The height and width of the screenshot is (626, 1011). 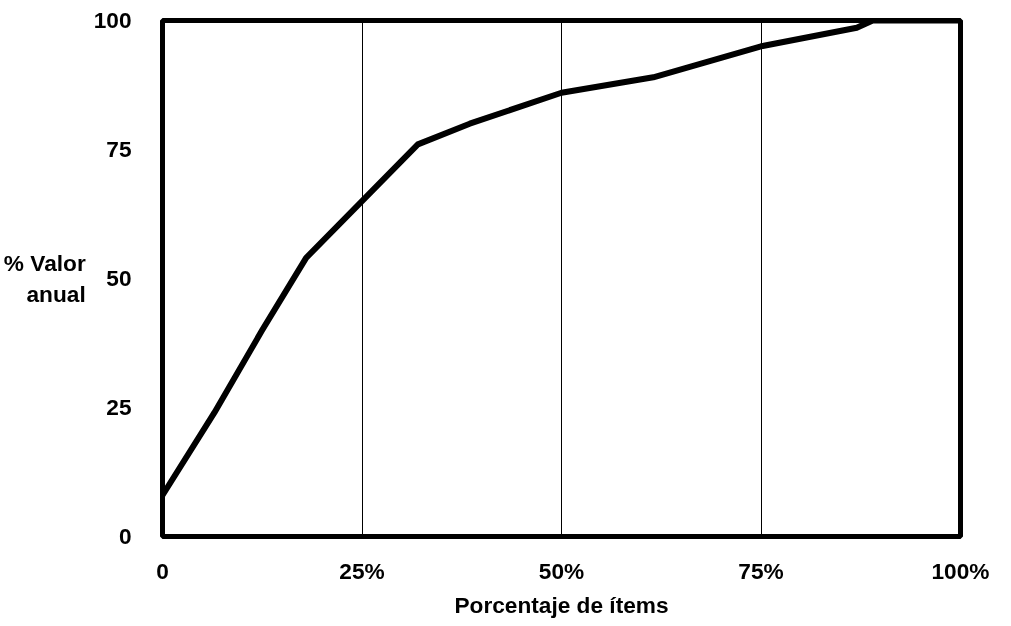 I want to click on y-axis-title: % Valor anual, so click(x=44, y=278).